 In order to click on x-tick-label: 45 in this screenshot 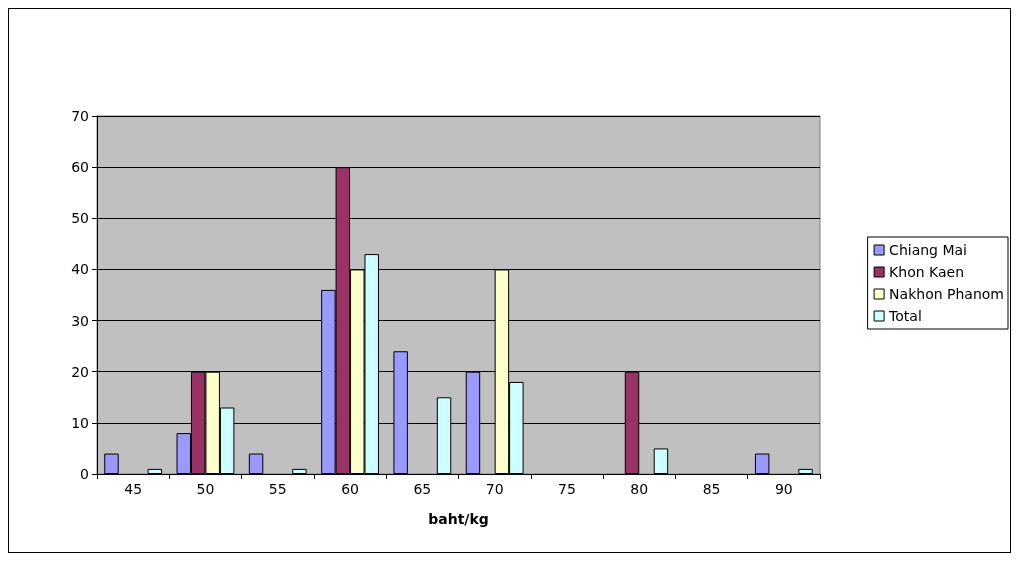, I will do `click(133, 489)`.